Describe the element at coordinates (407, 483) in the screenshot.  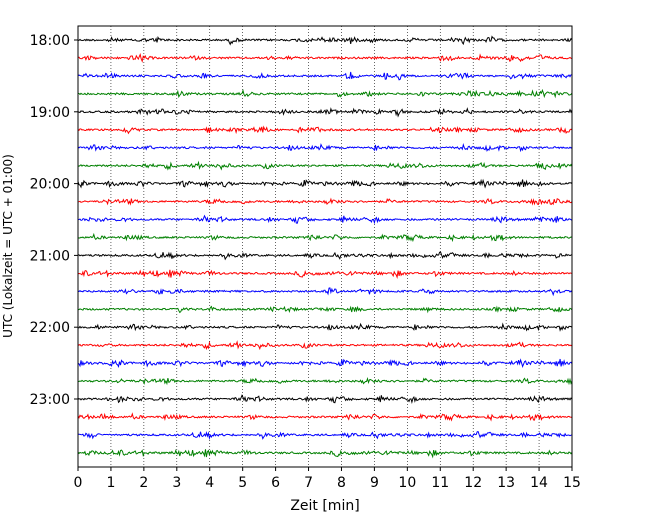
I see `x-tick-label: 10` at that location.